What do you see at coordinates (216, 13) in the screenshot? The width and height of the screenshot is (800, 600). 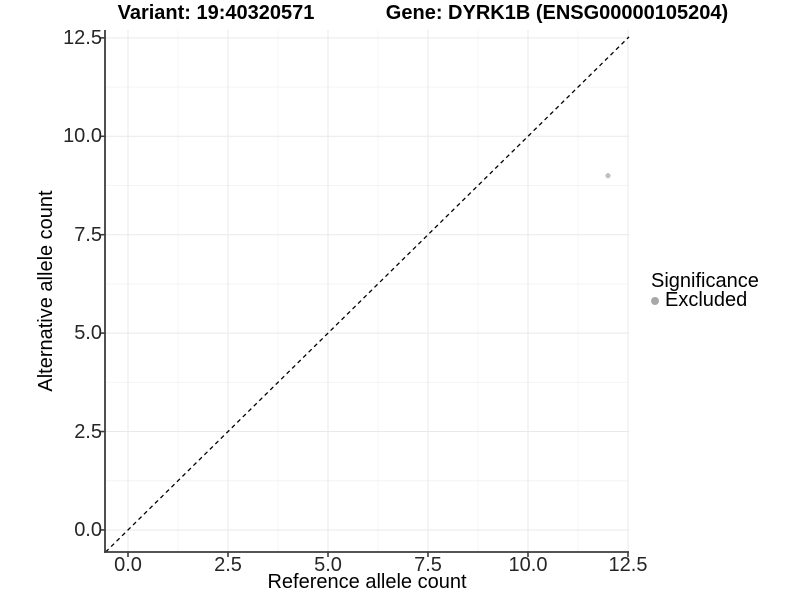 I see `variant-title: Variant: 19:40320571` at bounding box center [216, 13].